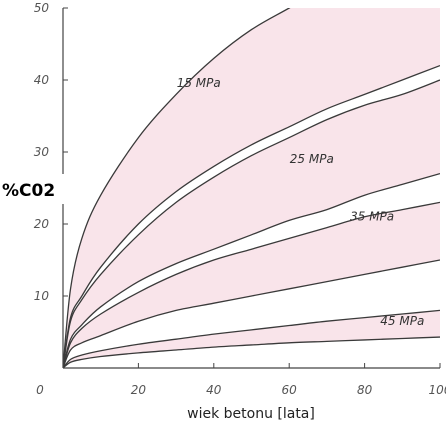  What do you see at coordinates (42, 224) in the screenshot?
I see `y-tick-label-20: 20` at bounding box center [42, 224].